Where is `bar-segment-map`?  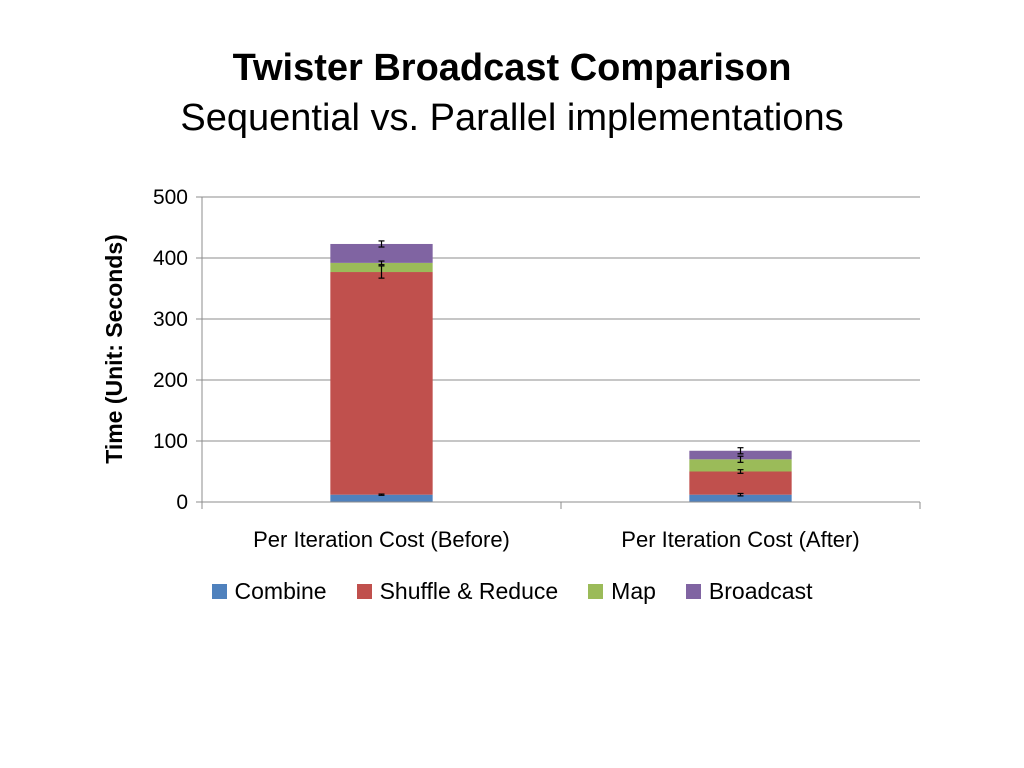 bar-segment-map is located at coordinates (740, 465).